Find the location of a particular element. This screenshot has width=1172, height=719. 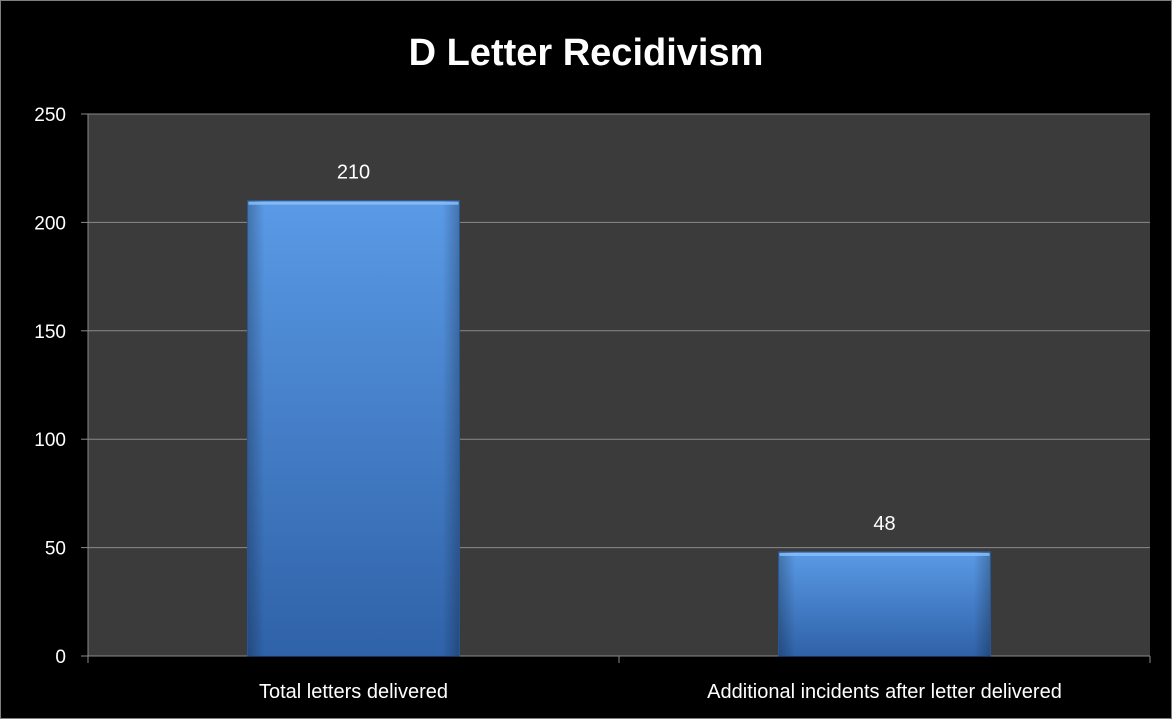

data-label: 48 is located at coordinates (884, 524).